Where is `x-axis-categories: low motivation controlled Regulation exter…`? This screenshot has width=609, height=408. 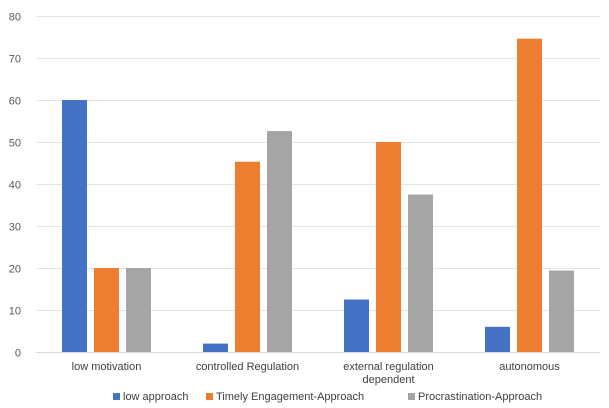
x-axis-categories: low motivation controlled Regulation exter… is located at coordinates (316, 373).